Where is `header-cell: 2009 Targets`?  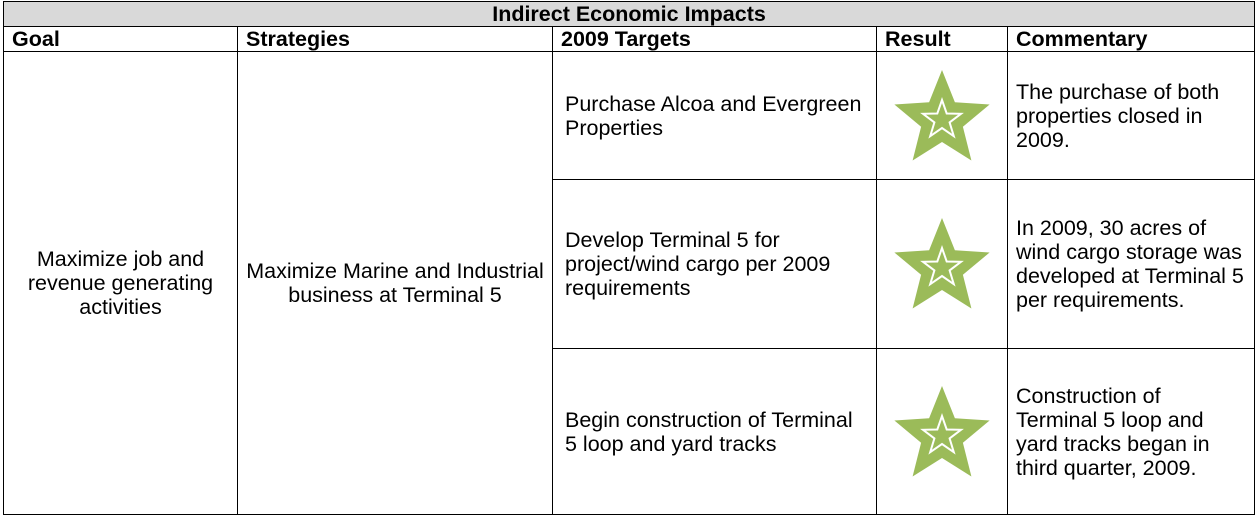 header-cell: 2009 Targets is located at coordinates (714, 39).